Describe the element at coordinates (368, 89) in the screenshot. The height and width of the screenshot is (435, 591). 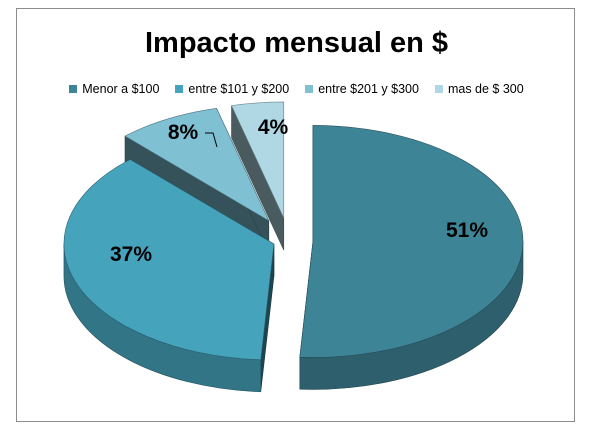
I see `legend-label-201-300: entre $201 y $300` at that location.